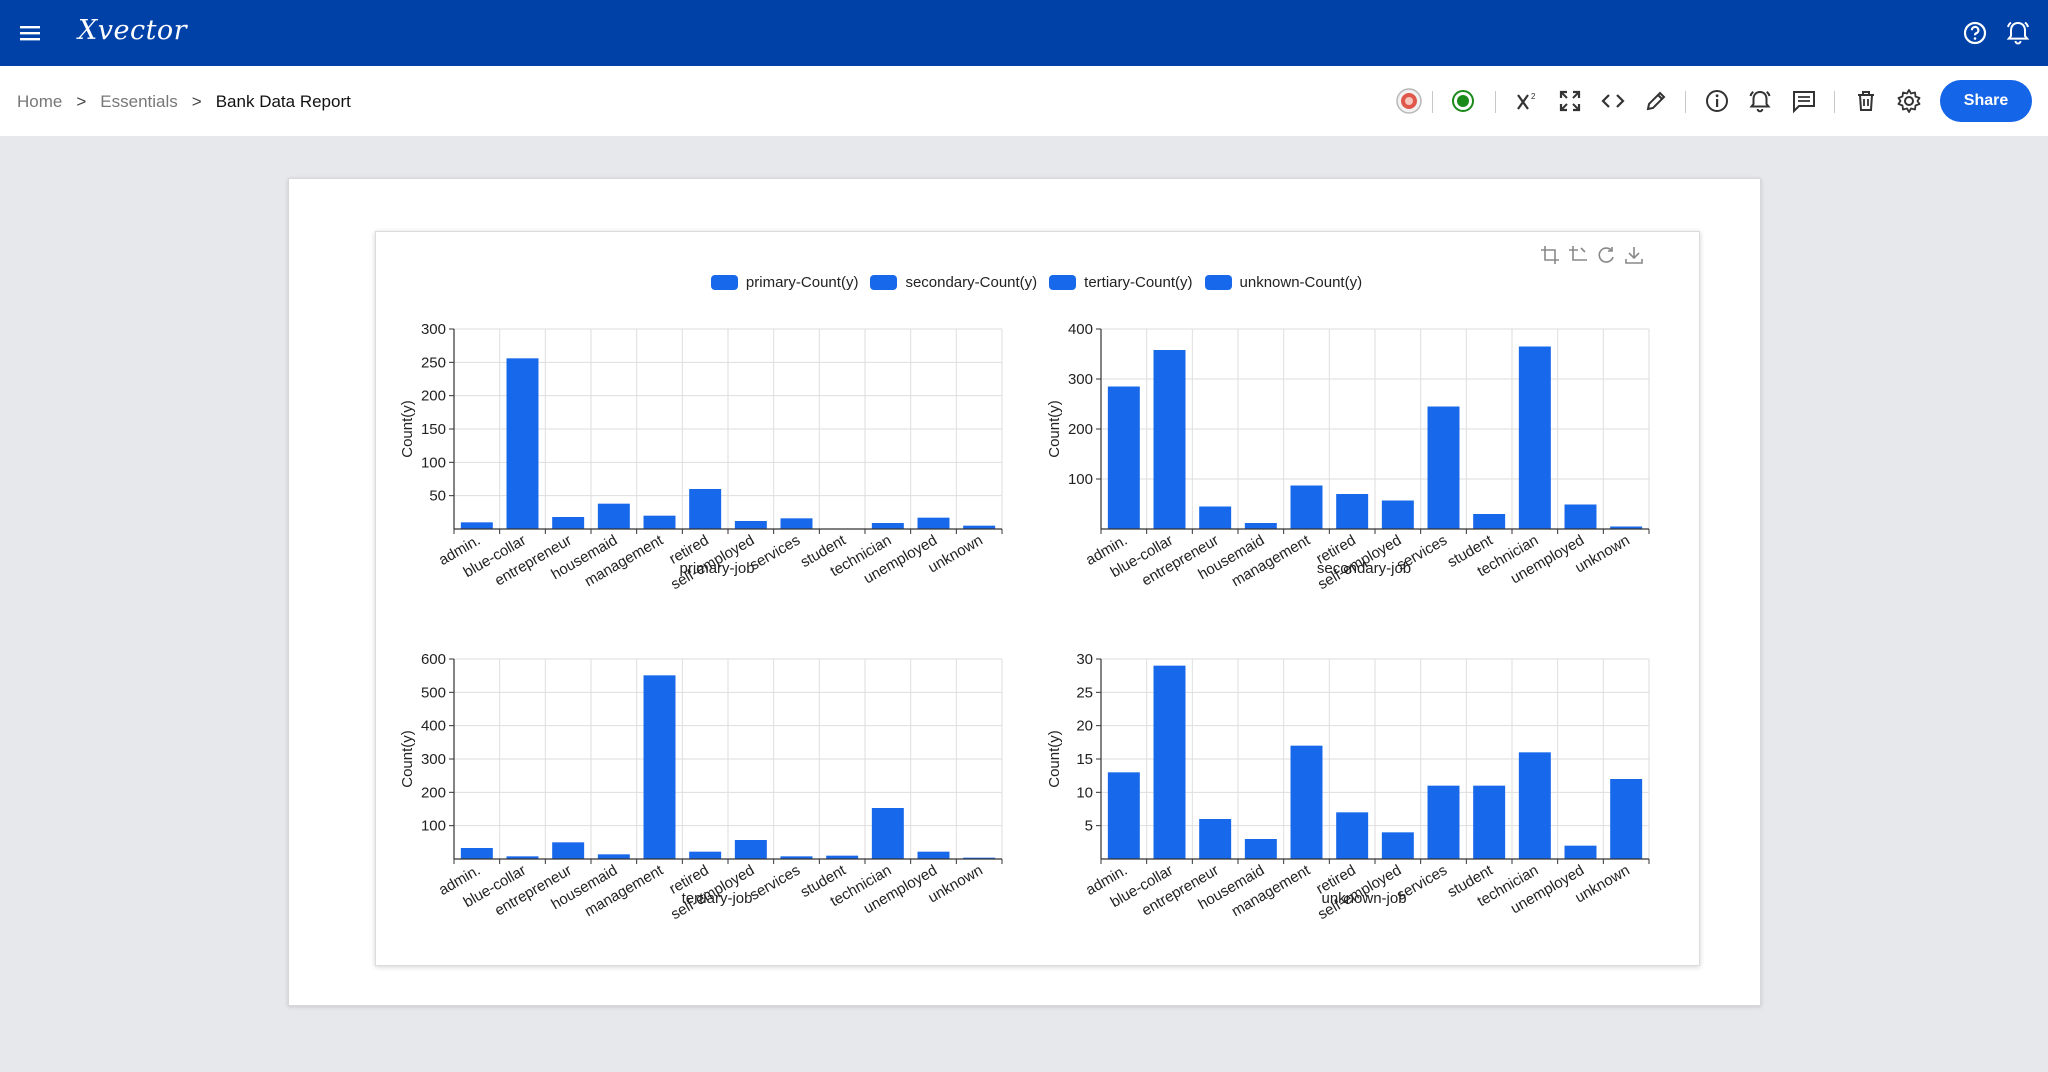 The height and width of the screenshot is (1072, 2048). Describe the element at coordinates (1804, 101) in the screenshot. I see `comment-icon` at that location.